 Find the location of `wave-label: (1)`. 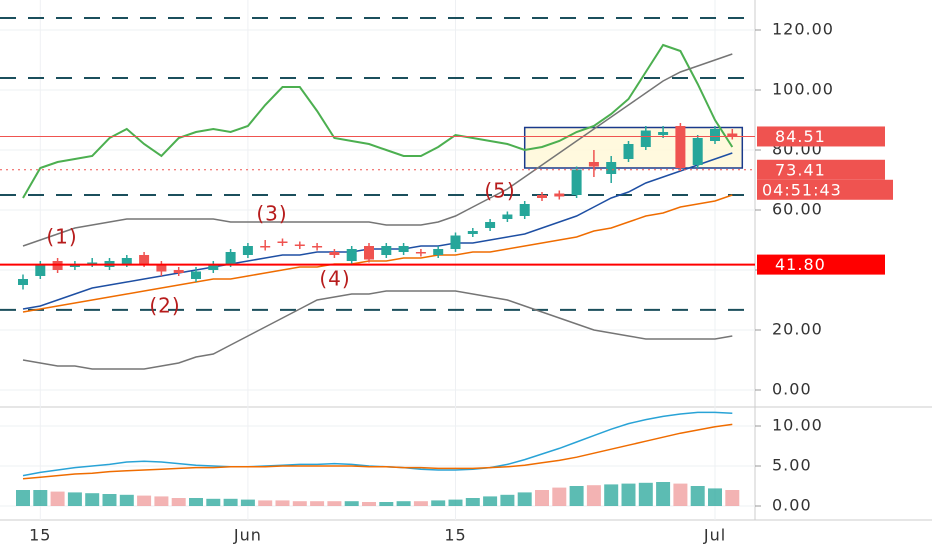

wave-label: (1) is located at coordinates (61, 237).